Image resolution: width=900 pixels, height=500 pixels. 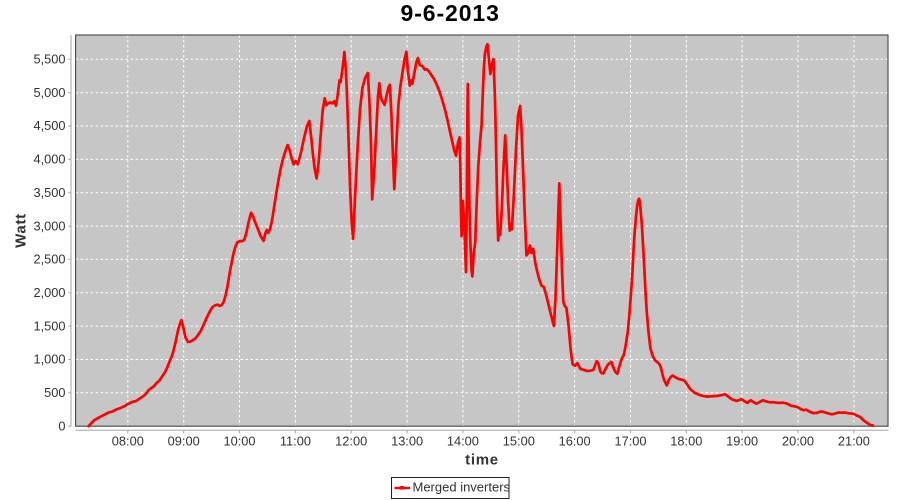 What do you see at coordinates (49, 292) in the screenshot?
I see `svg-text: 2,000` at bounding box center [49, 292].